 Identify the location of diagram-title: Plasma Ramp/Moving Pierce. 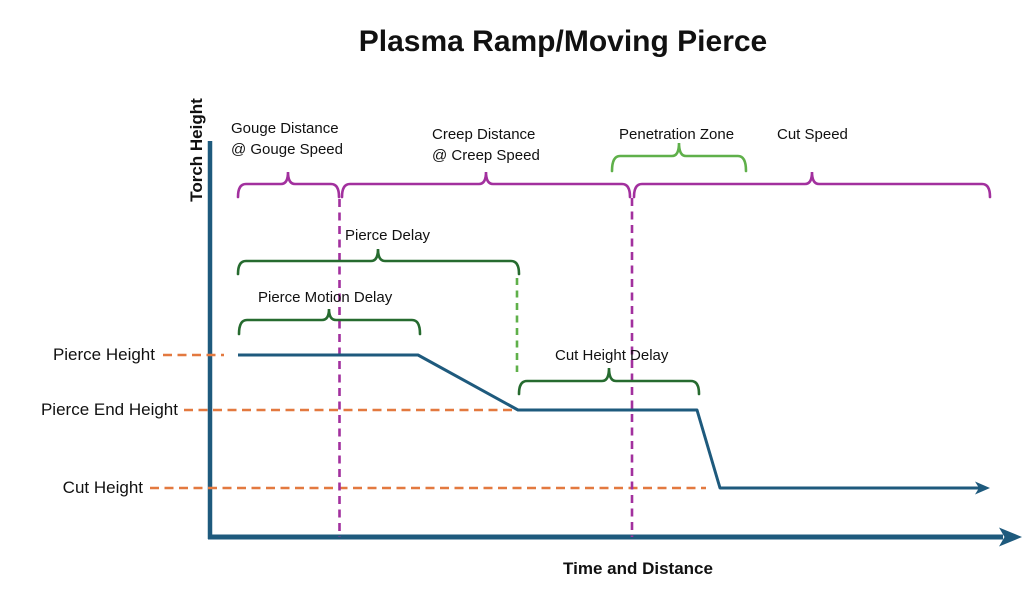
(563, 41).